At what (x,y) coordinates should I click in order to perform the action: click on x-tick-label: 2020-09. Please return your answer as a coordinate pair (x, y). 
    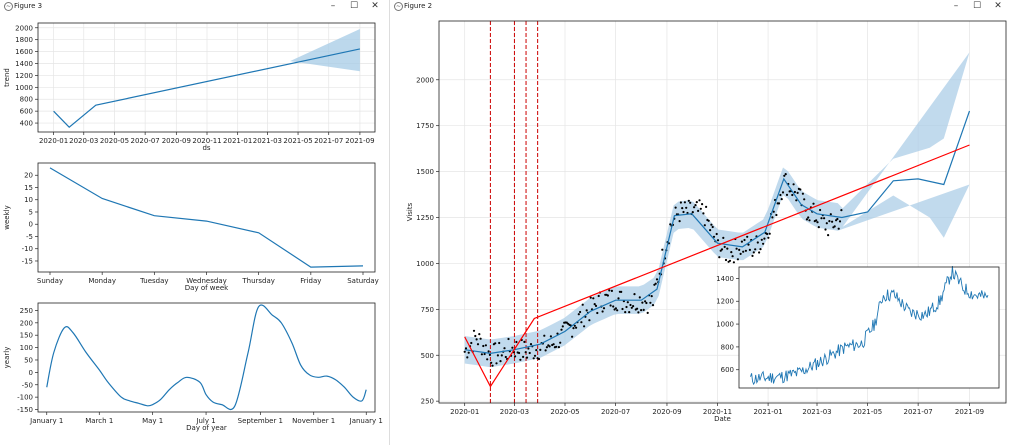
    Looking at the image, I should click on (176, 141).